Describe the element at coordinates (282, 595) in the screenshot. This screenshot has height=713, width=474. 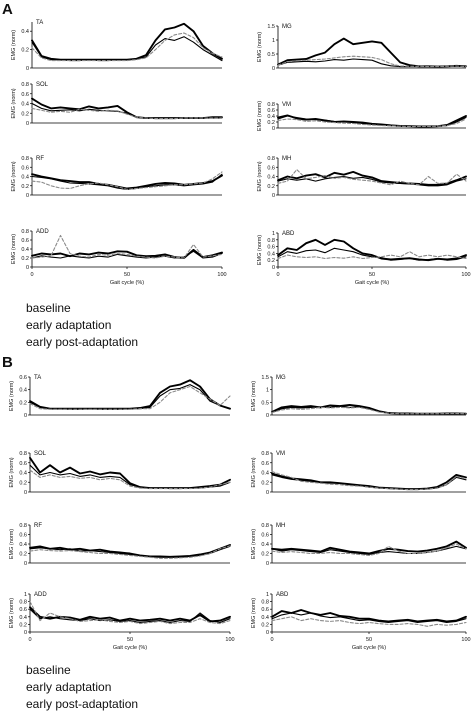
I see `muscle-title-b-abd: ABD` at that location.